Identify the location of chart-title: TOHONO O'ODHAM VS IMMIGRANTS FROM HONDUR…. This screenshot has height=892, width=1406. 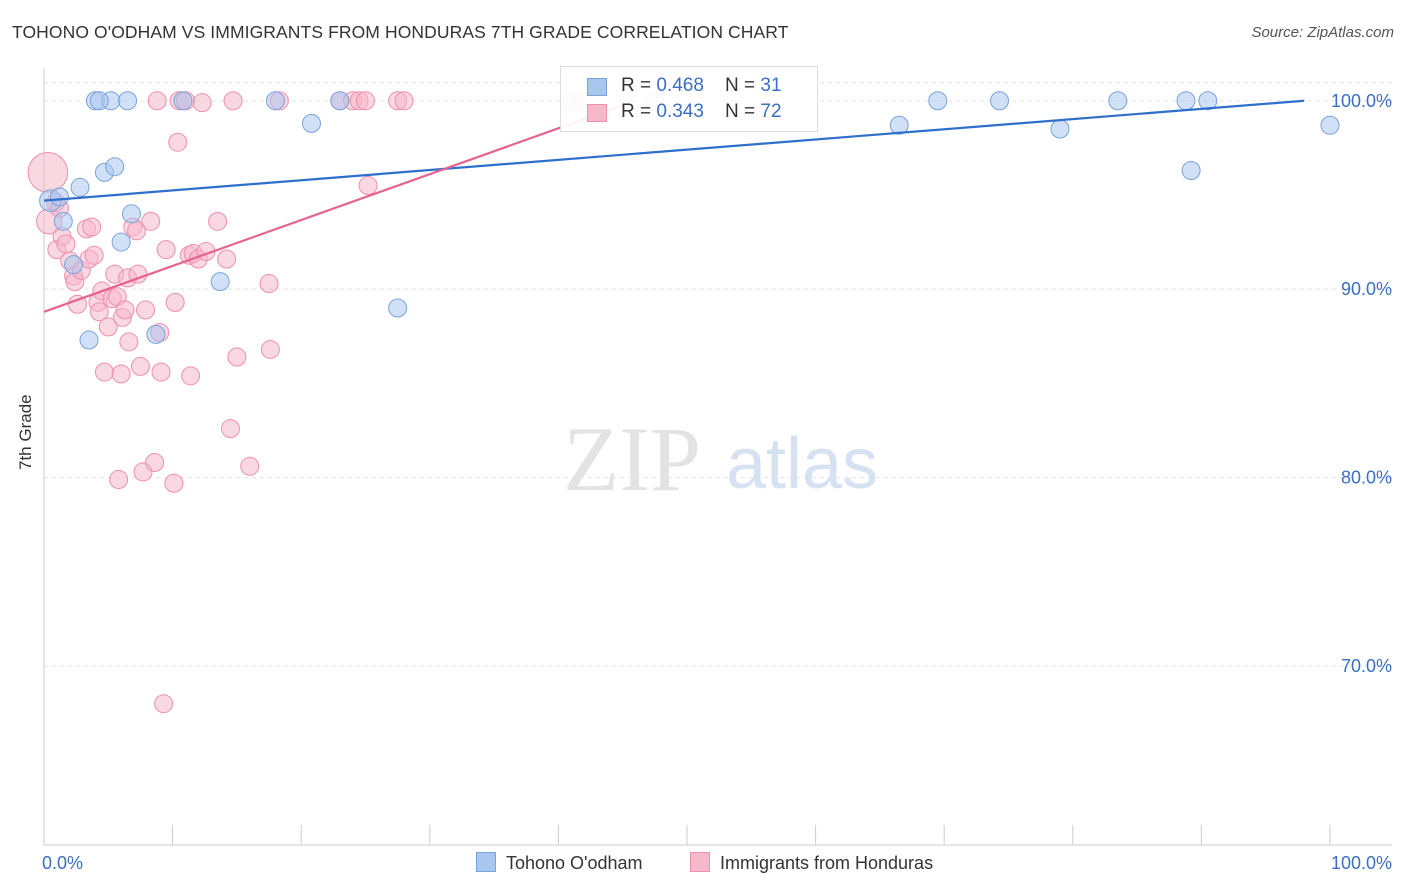
(400, 32).